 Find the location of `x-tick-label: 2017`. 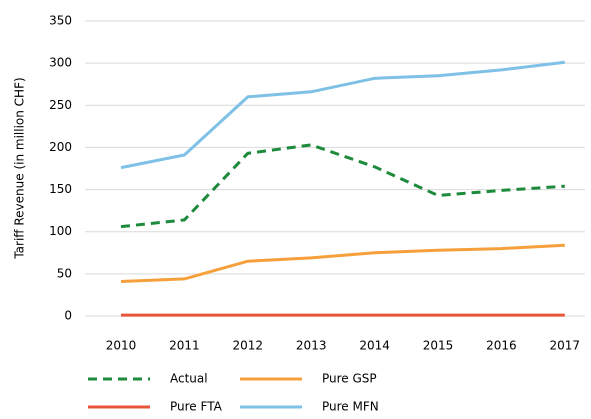

x-tick-label: 2017 is located at coordinates (565, 346).